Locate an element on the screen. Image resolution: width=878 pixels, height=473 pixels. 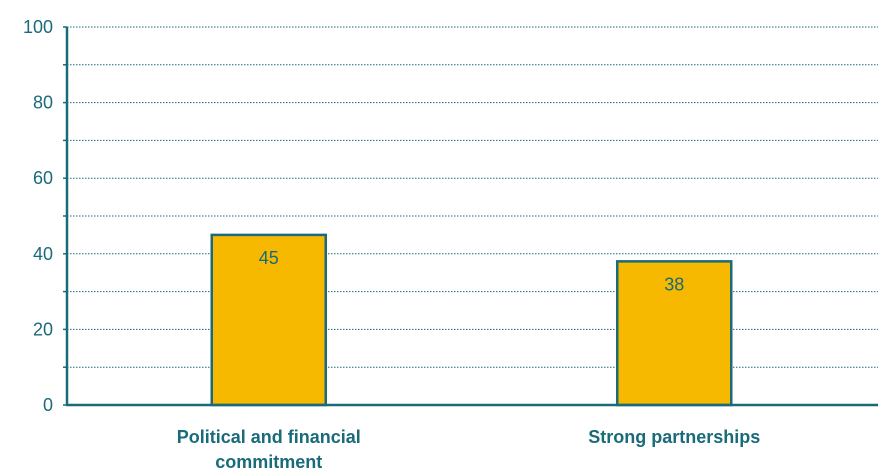
data-label: 38 is located at coordinates (674, 284).